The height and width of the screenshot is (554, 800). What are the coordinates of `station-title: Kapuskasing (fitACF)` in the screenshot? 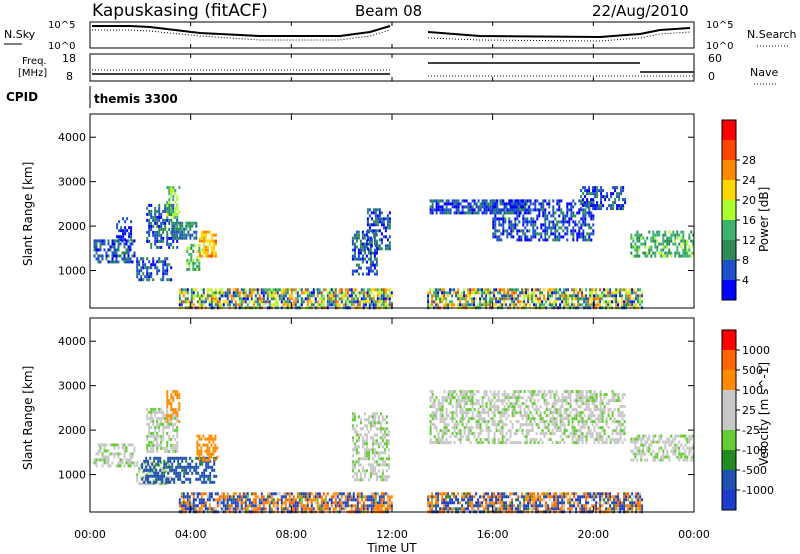 It's located at (180, 11).